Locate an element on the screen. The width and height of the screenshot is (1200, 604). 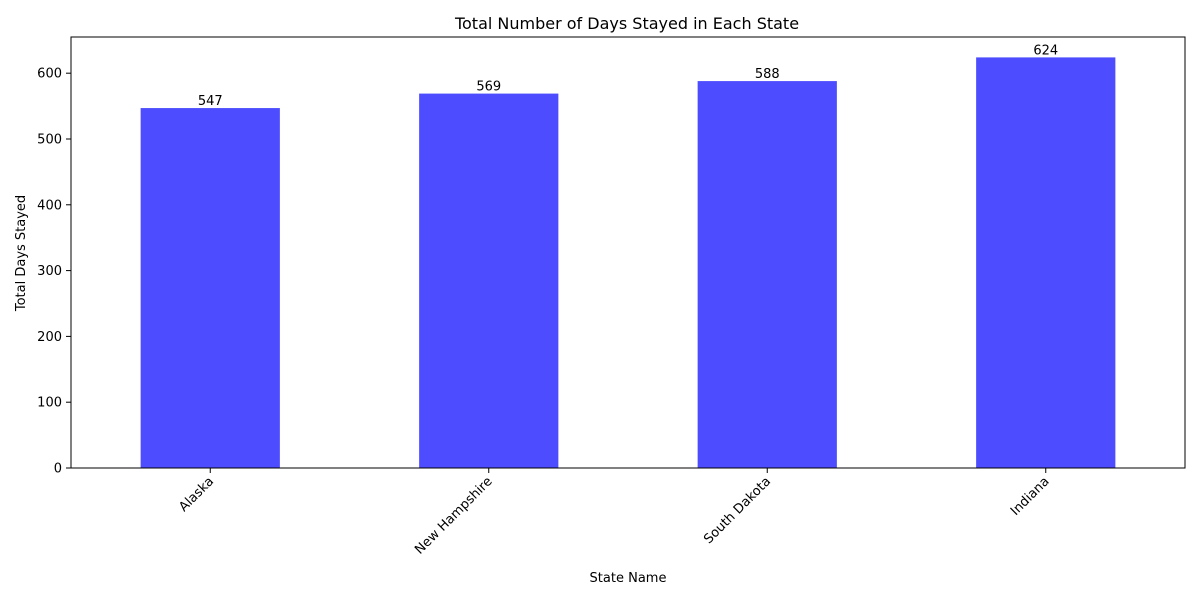
y-tick-label: 500 is located at coordinates (49, 139).